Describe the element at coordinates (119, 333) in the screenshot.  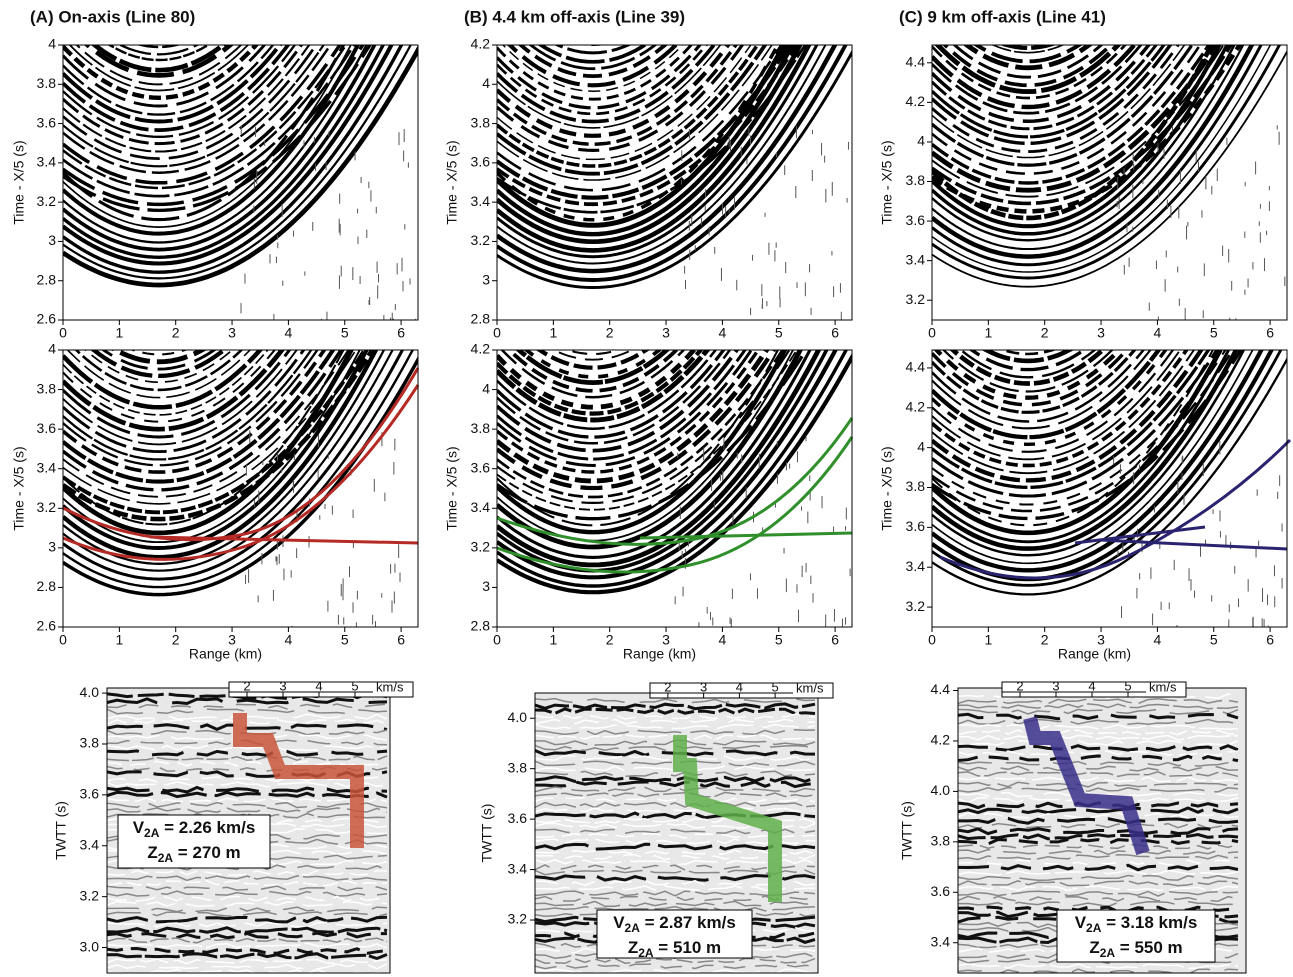
I see `x-tick-label: 1` at that location.